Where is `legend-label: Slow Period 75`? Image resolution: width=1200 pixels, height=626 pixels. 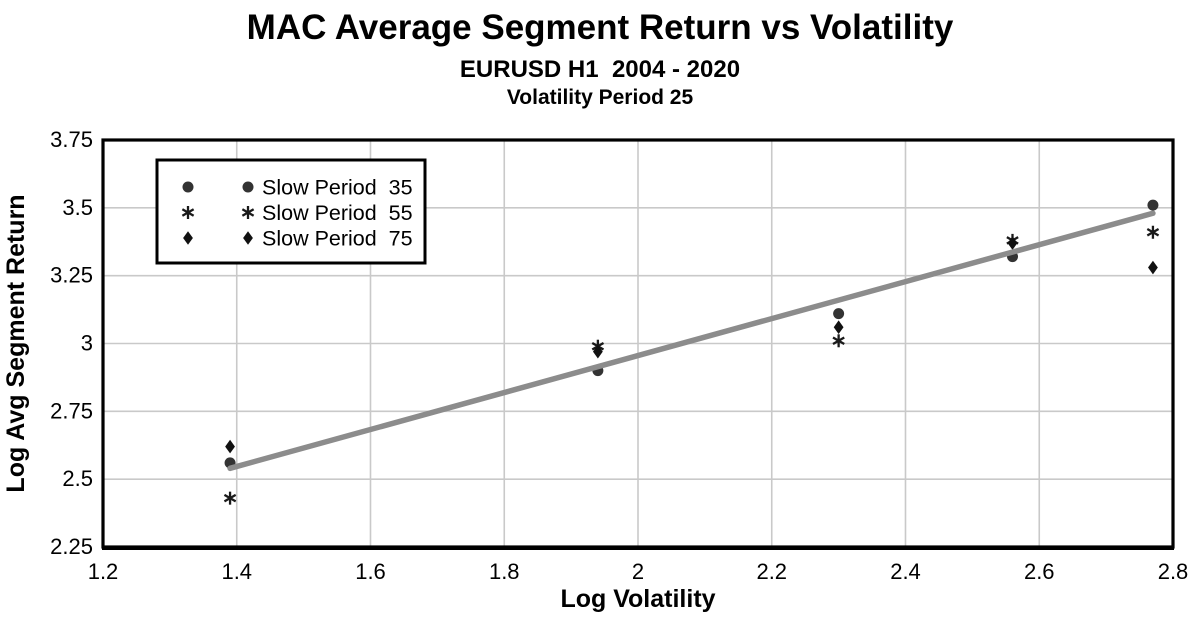
legend-label: Slow Period 75 is located at coordinates (337, 239).